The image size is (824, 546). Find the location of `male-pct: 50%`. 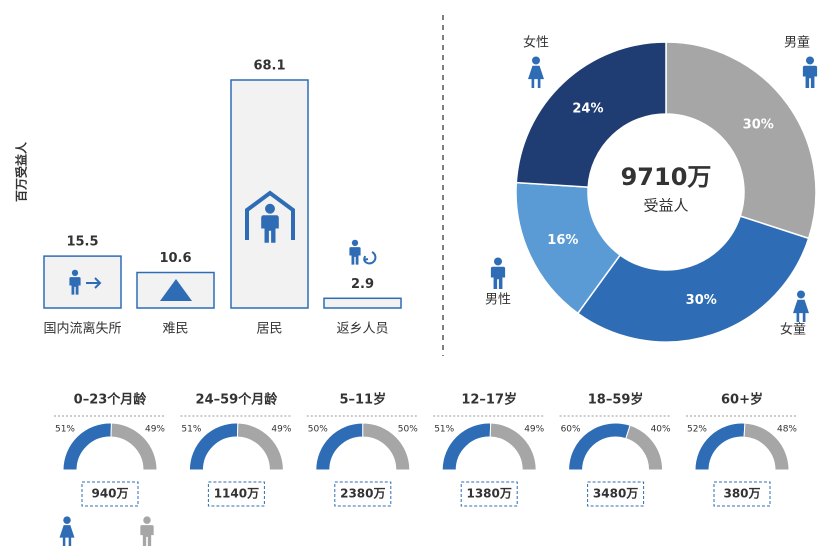

male-pct: 50% is located at coordinates (408, 430).